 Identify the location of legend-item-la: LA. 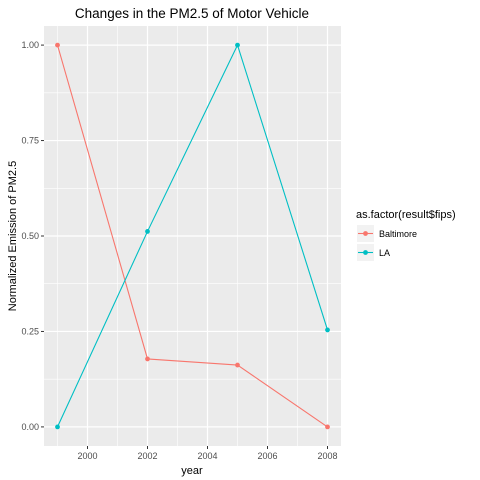
(373, 252).